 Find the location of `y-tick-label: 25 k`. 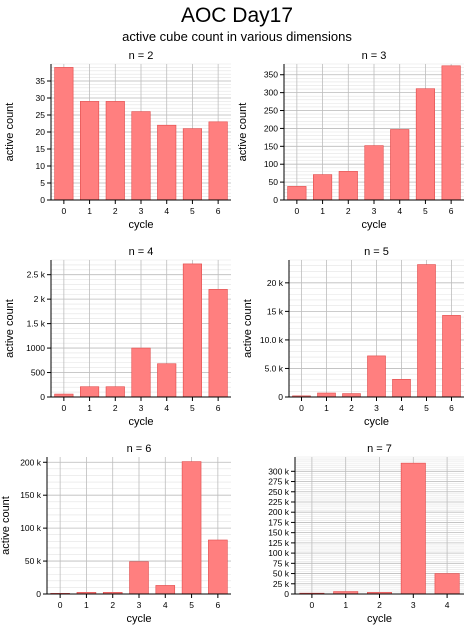

y-tick-label: 25 k is located at coordinates (281, 584).